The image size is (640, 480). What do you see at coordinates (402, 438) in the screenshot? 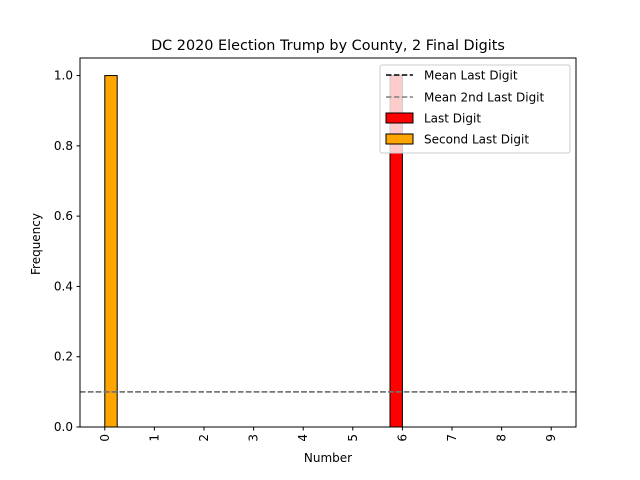
I see `x-tick-label: 6` at bounding box center [402, 438].